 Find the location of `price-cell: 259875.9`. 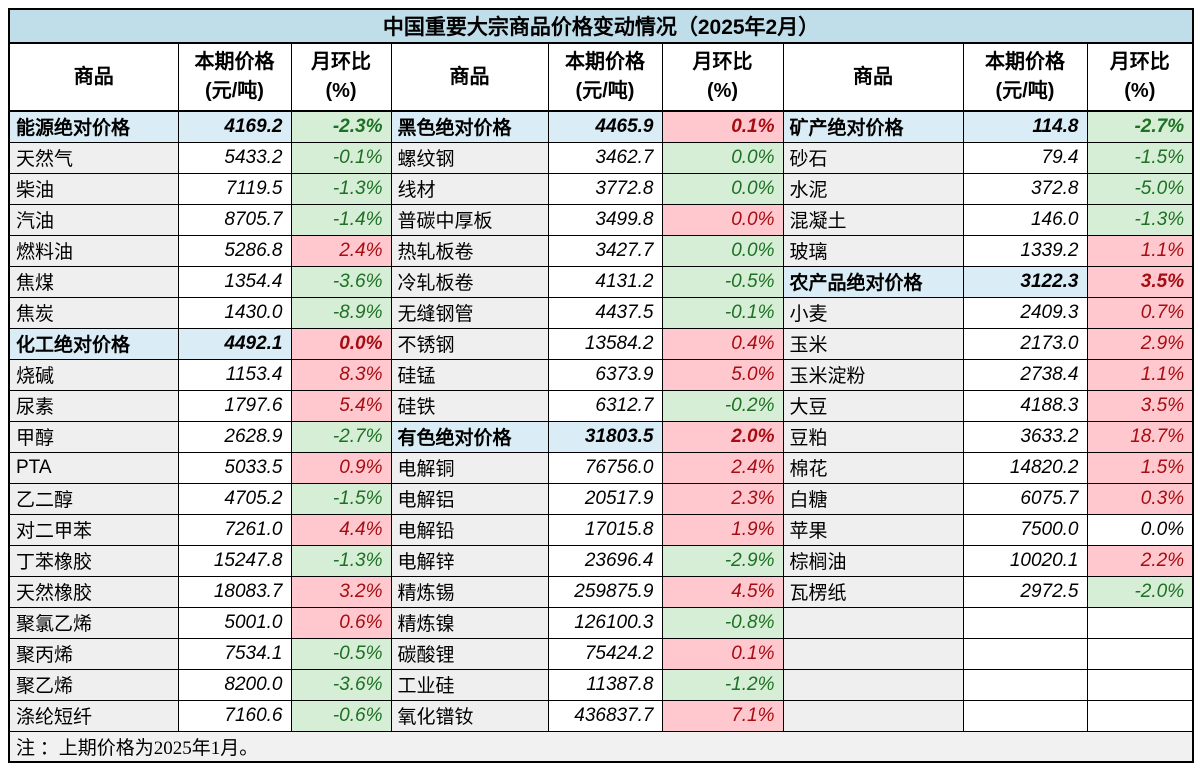

price-cell: 259875.9 is located at coordinates (605, 591).